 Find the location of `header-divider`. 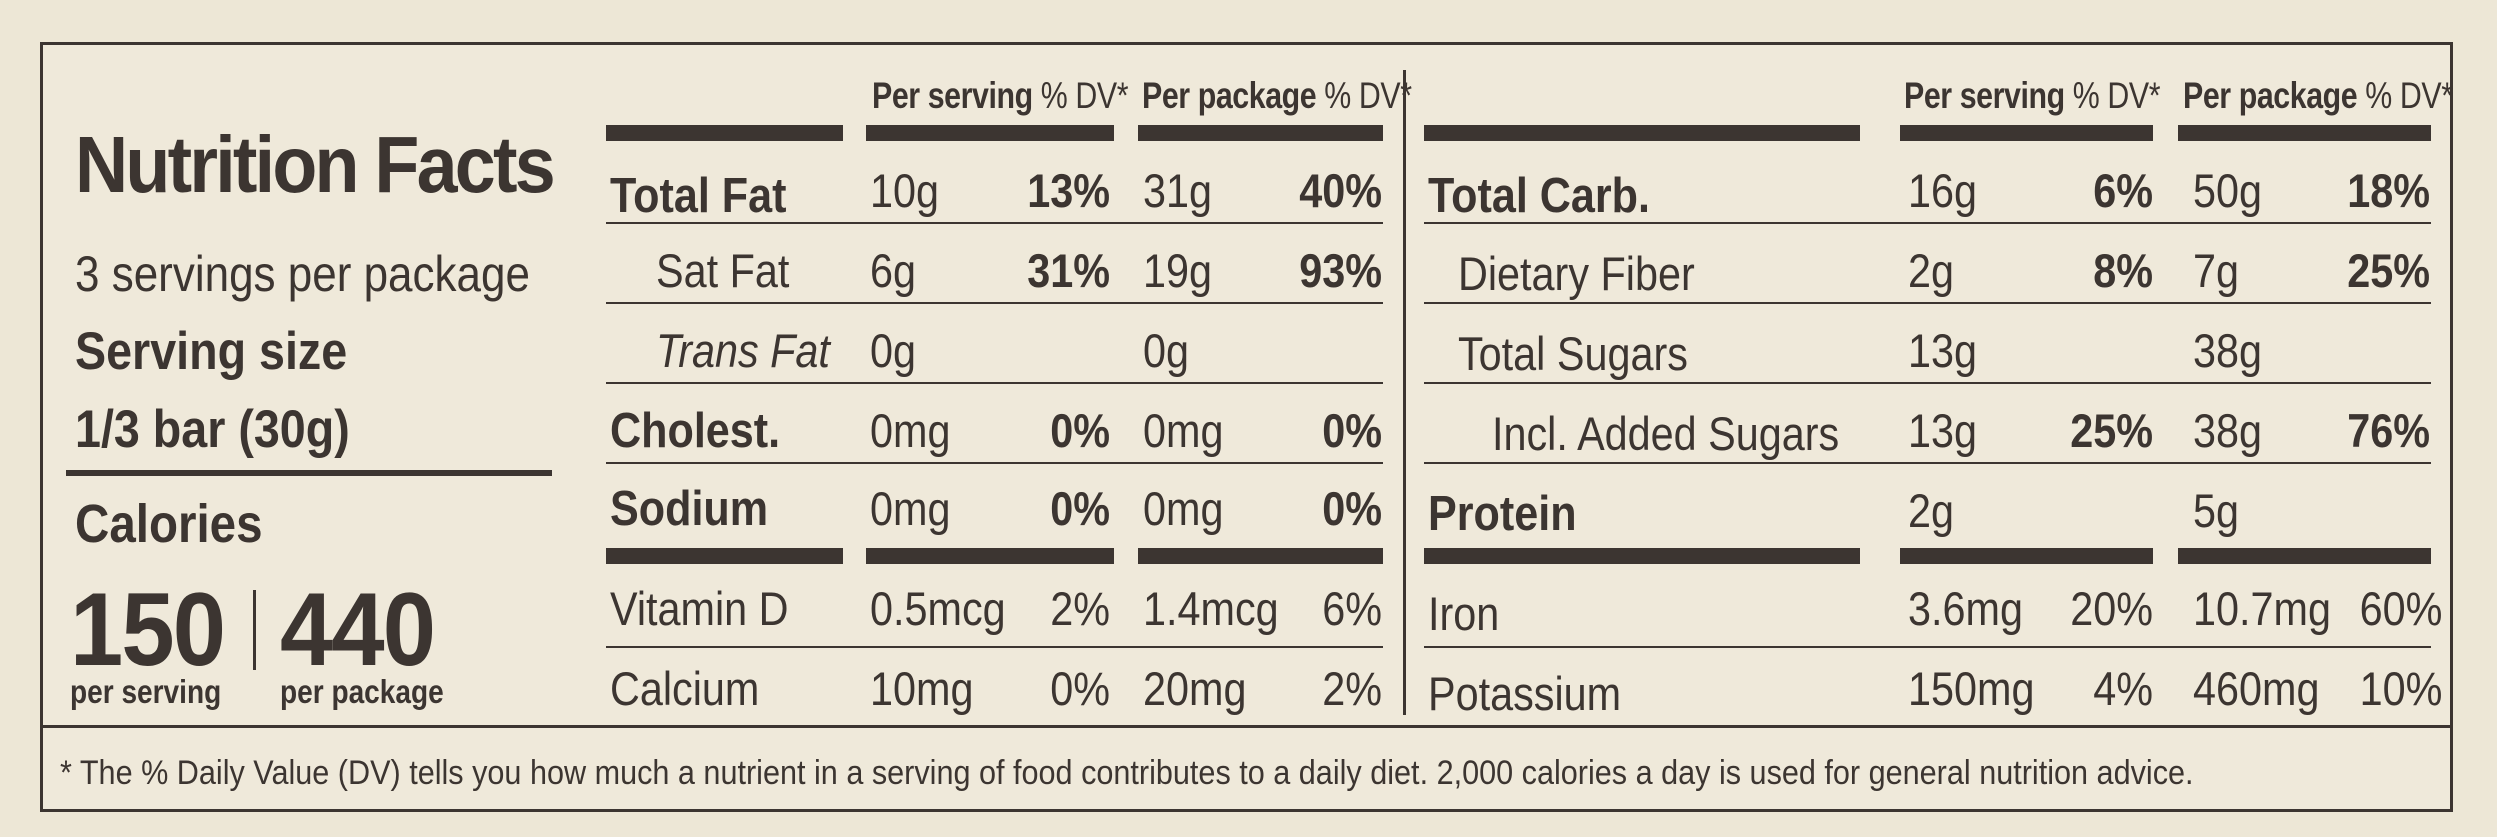

header-divider is located at coordinates (309, 473).